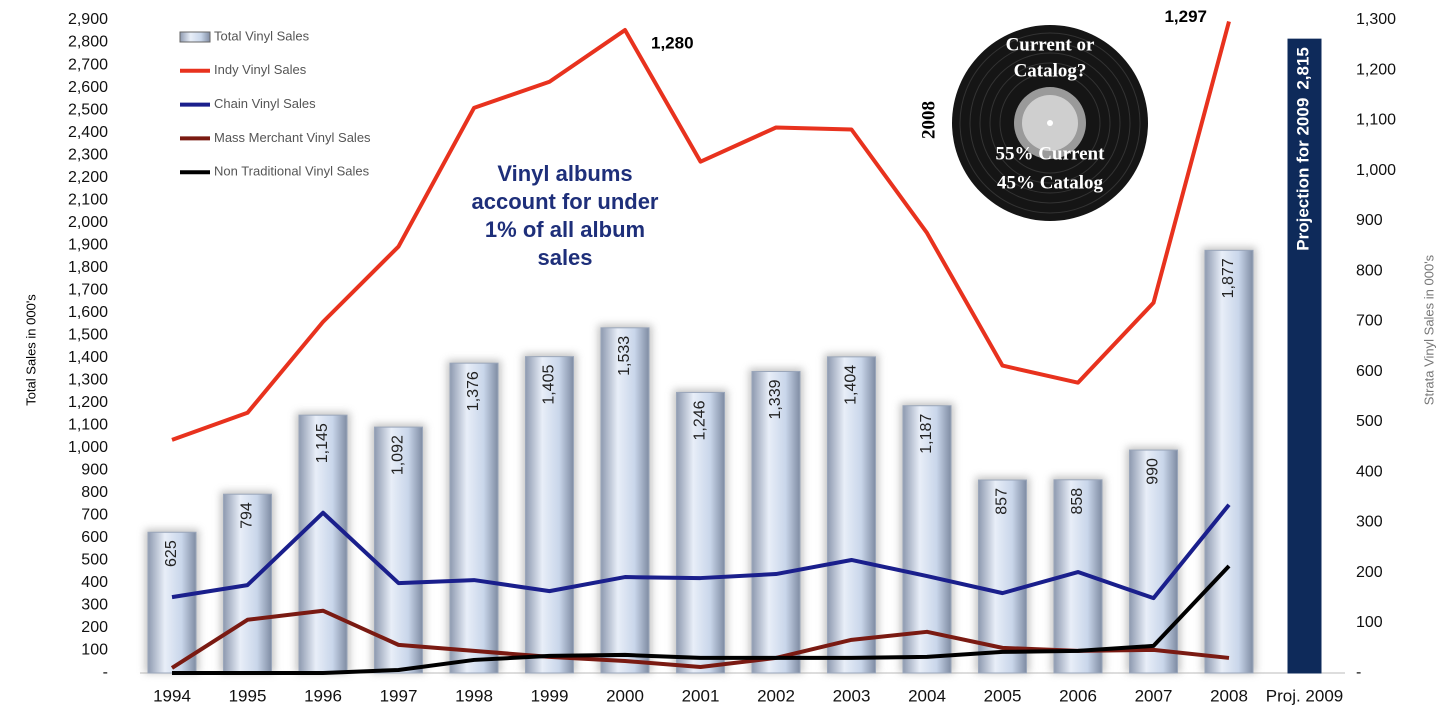  Describe the element at coordinates (1229, 695) in the screenshot. I see `x-tick-label: 2008` at that location.